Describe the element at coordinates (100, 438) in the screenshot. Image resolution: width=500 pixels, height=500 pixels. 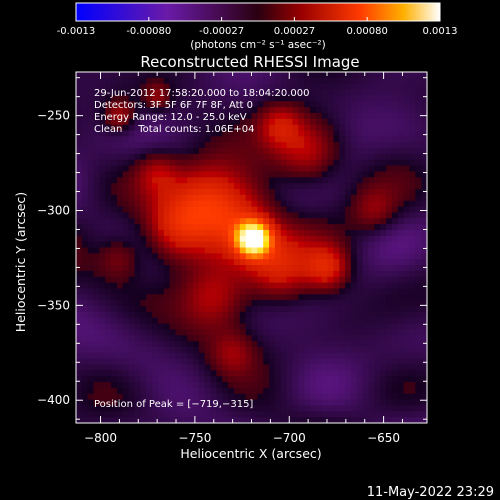
I see `x-tick-label: −800` at that location.